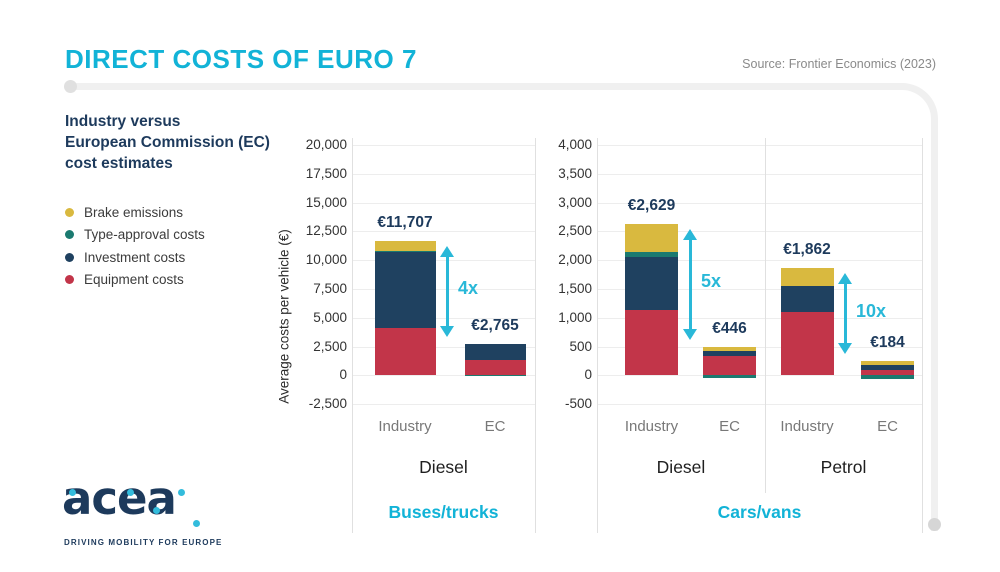  What do you see at coordinates (326, 260) in the screenshot?
I see `y-tick-label: 10,000` at bounding box center [326, 260].